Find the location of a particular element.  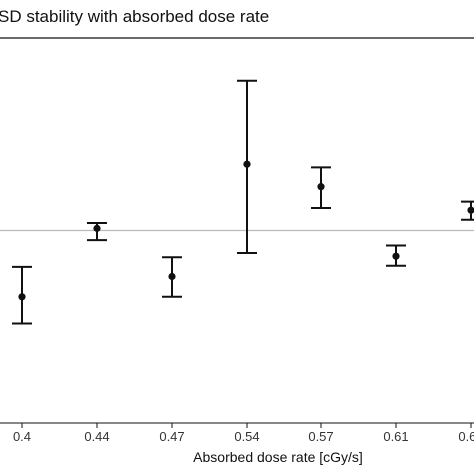

x-tick-label: 0.61 is located at coordinates (395, 436).